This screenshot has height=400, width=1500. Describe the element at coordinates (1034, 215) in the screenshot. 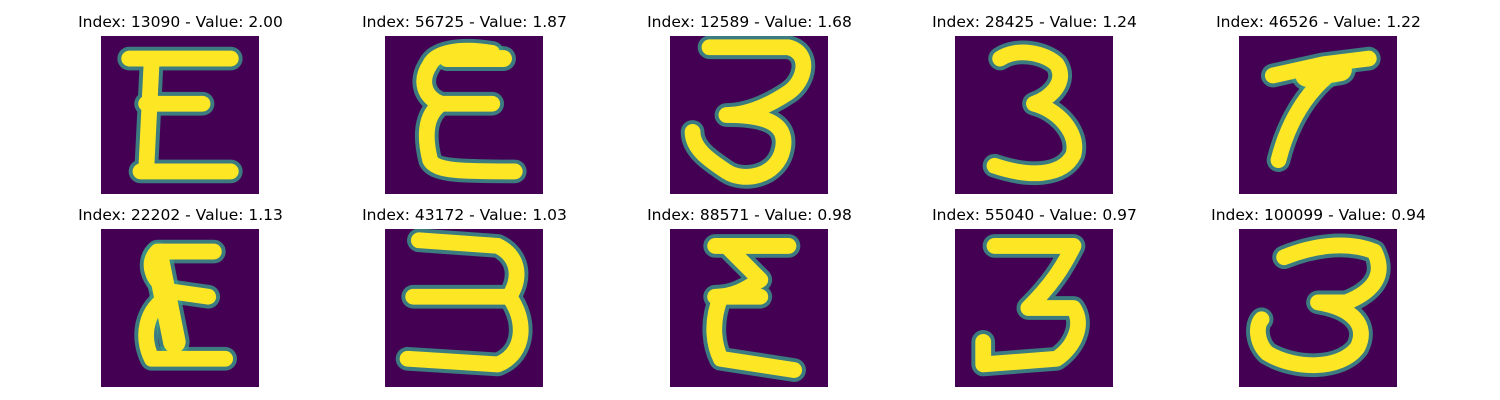

I see `panel-title: Index: 55040 - Value: 0.97` at that location.